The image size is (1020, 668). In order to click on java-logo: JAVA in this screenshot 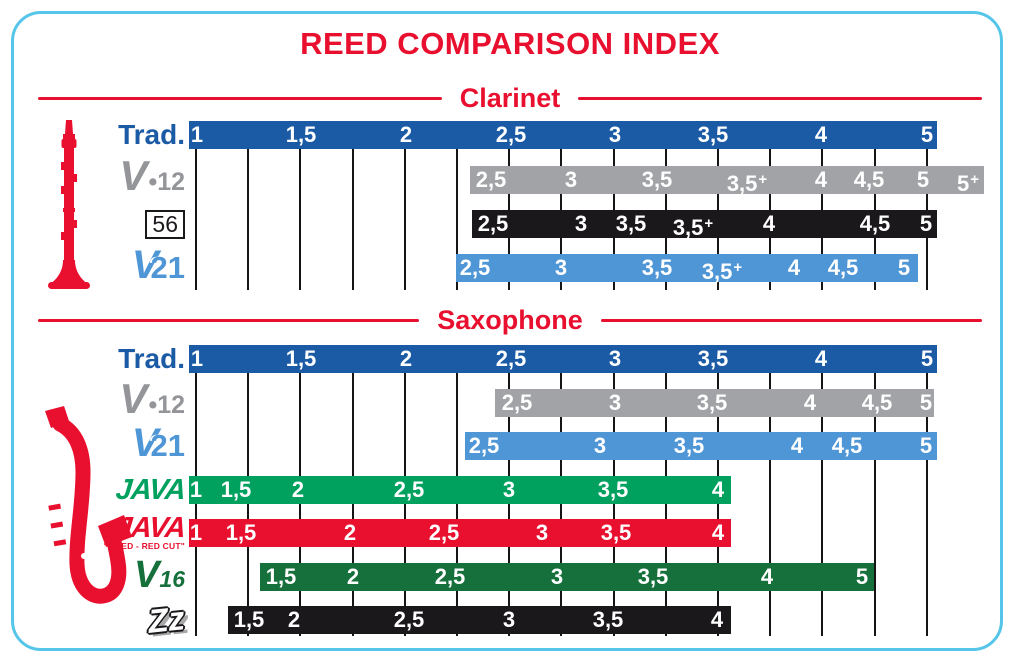, I will do `click(150, 490)`.